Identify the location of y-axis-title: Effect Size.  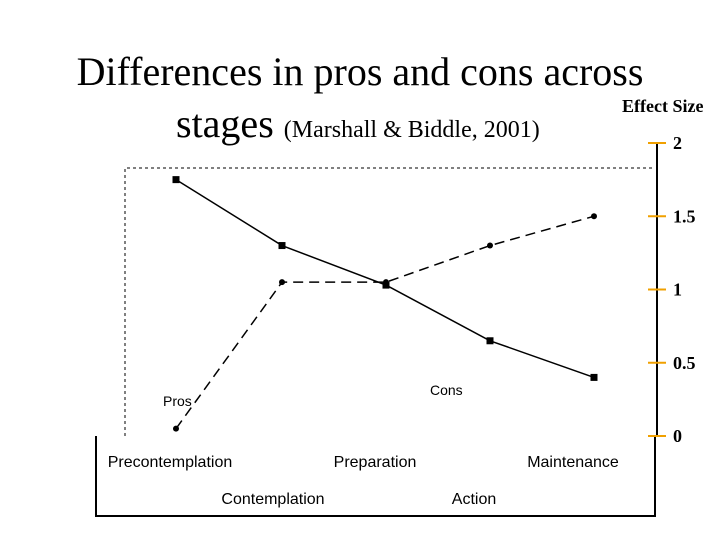
(663, 106).